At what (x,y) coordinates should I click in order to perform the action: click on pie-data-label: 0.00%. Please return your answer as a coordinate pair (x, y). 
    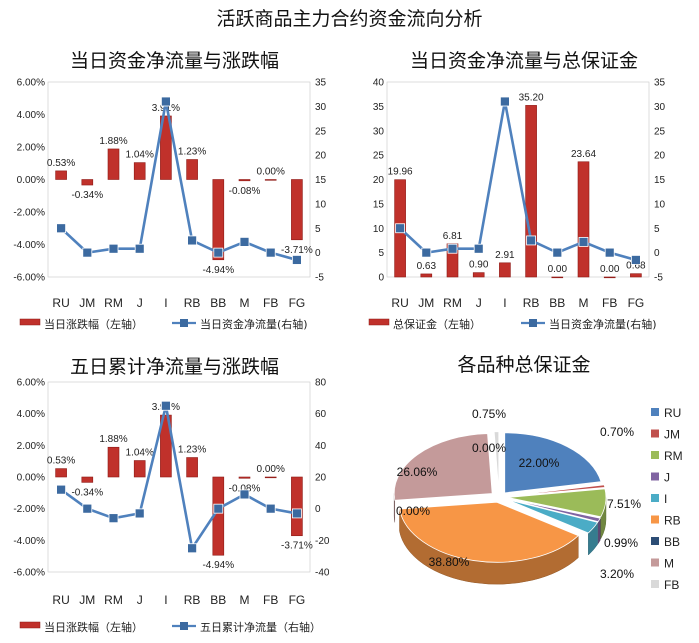
    Looking at the image, I should click on (489, 448).